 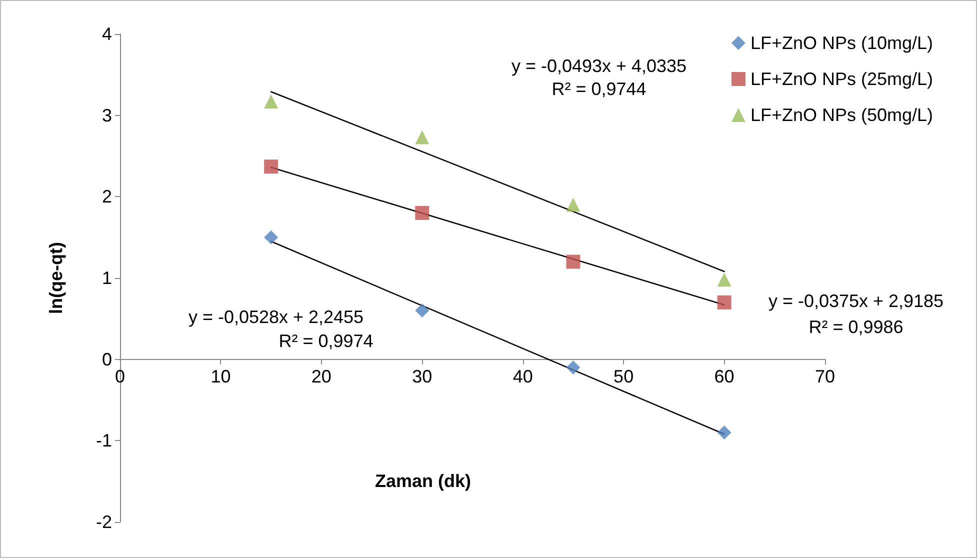 What do you see at coordinates (423, 481) in the screenshot?
I see `x-axis-title: Zaman (dk)` at bounding box center [423, 481].